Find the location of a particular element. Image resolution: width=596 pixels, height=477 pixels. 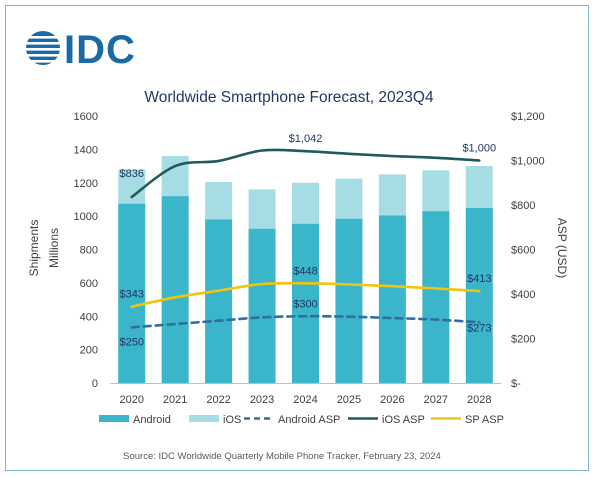

left-tick-label: 1200 is located at coordinates (86, 184).